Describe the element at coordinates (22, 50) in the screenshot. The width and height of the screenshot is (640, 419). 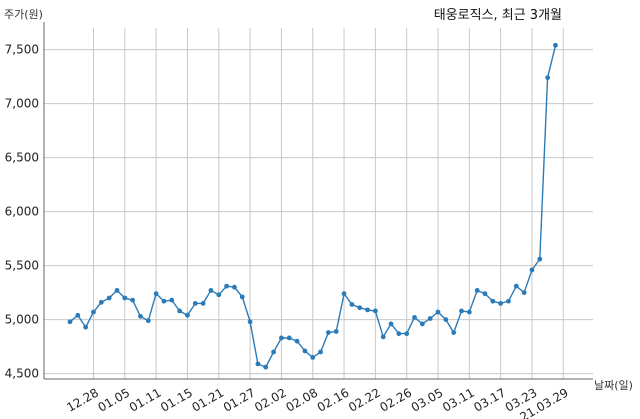
I see `y-tick-label: 7,500` at that location.